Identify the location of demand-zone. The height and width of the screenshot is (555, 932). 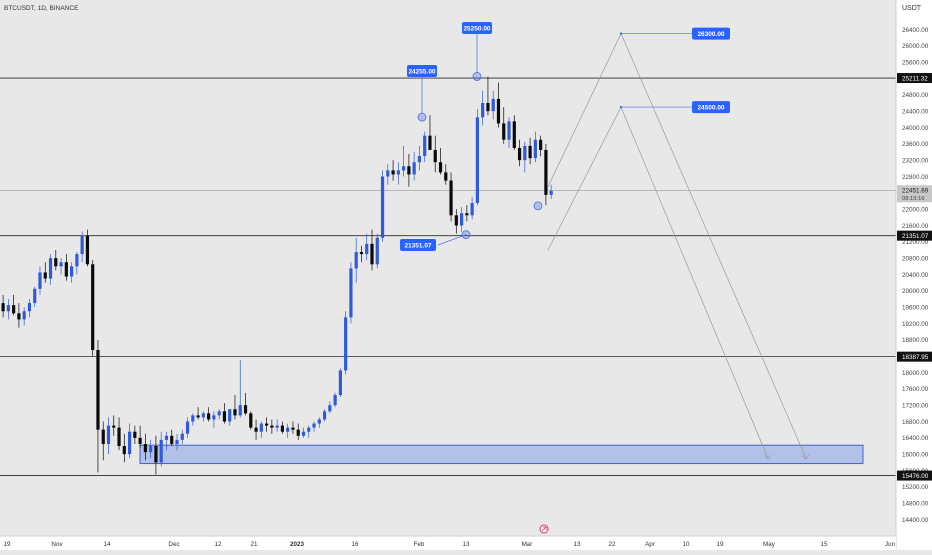
(501, 454).